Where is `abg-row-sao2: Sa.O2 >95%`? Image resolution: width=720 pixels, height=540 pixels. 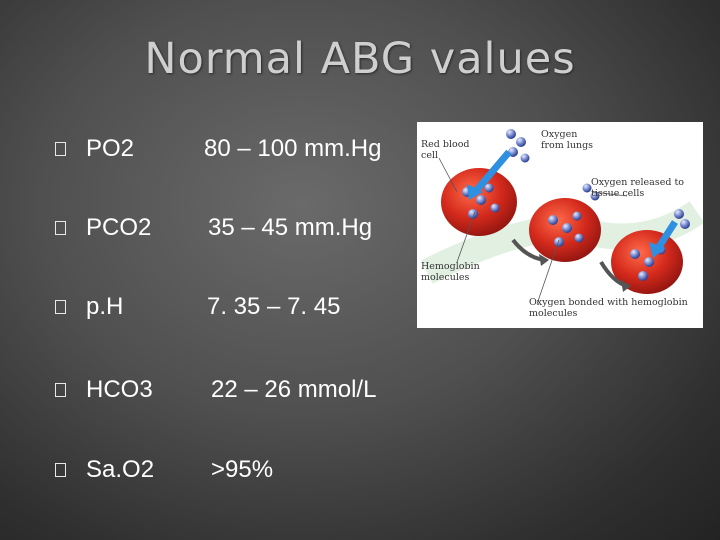 abg-row-sao2: Sa.O2 >95% is located at coordinates (220, 473).